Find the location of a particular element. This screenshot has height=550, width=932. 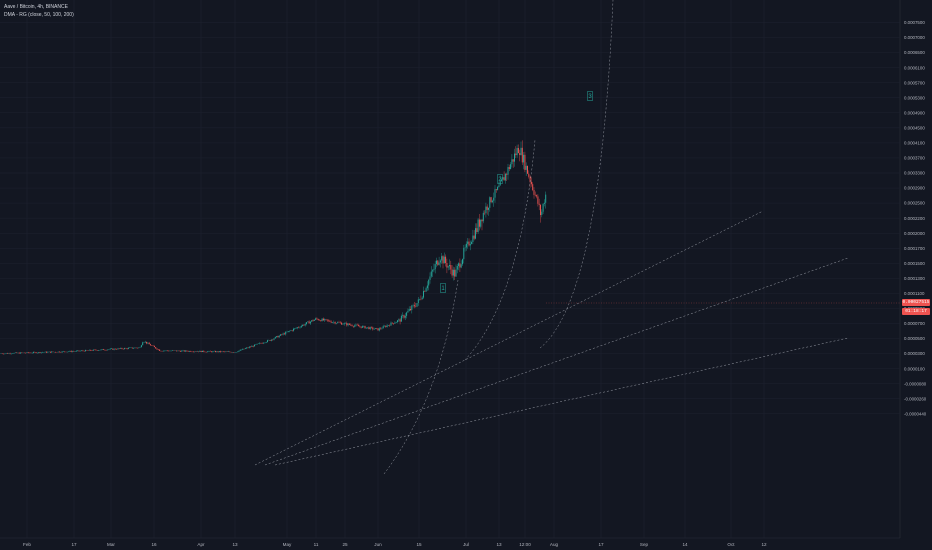

price-tick-label: 0.0001500 is located at coordinates (914, 263).